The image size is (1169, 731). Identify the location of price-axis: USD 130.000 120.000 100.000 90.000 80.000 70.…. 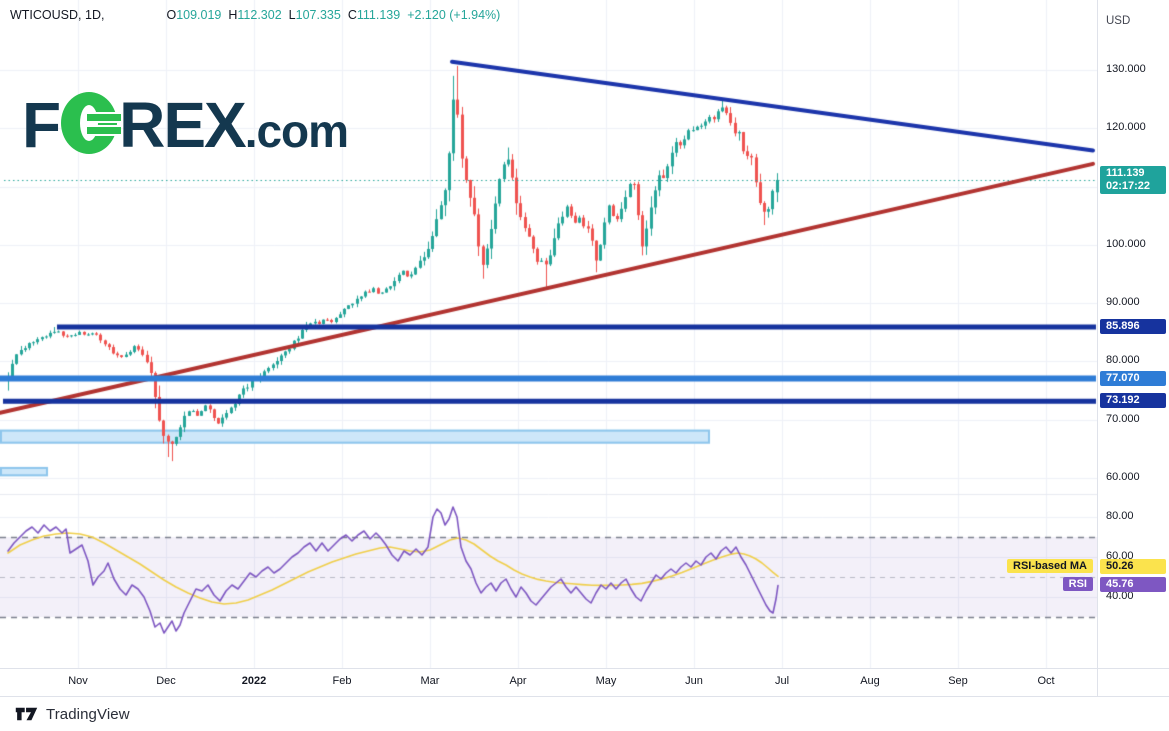
(1133, 347).